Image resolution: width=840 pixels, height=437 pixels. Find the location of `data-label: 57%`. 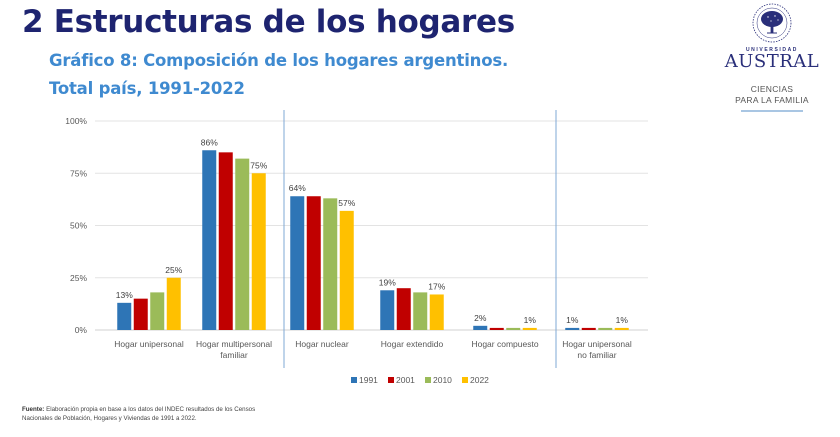

data-label: 57% is located at coordinates (346, 203).